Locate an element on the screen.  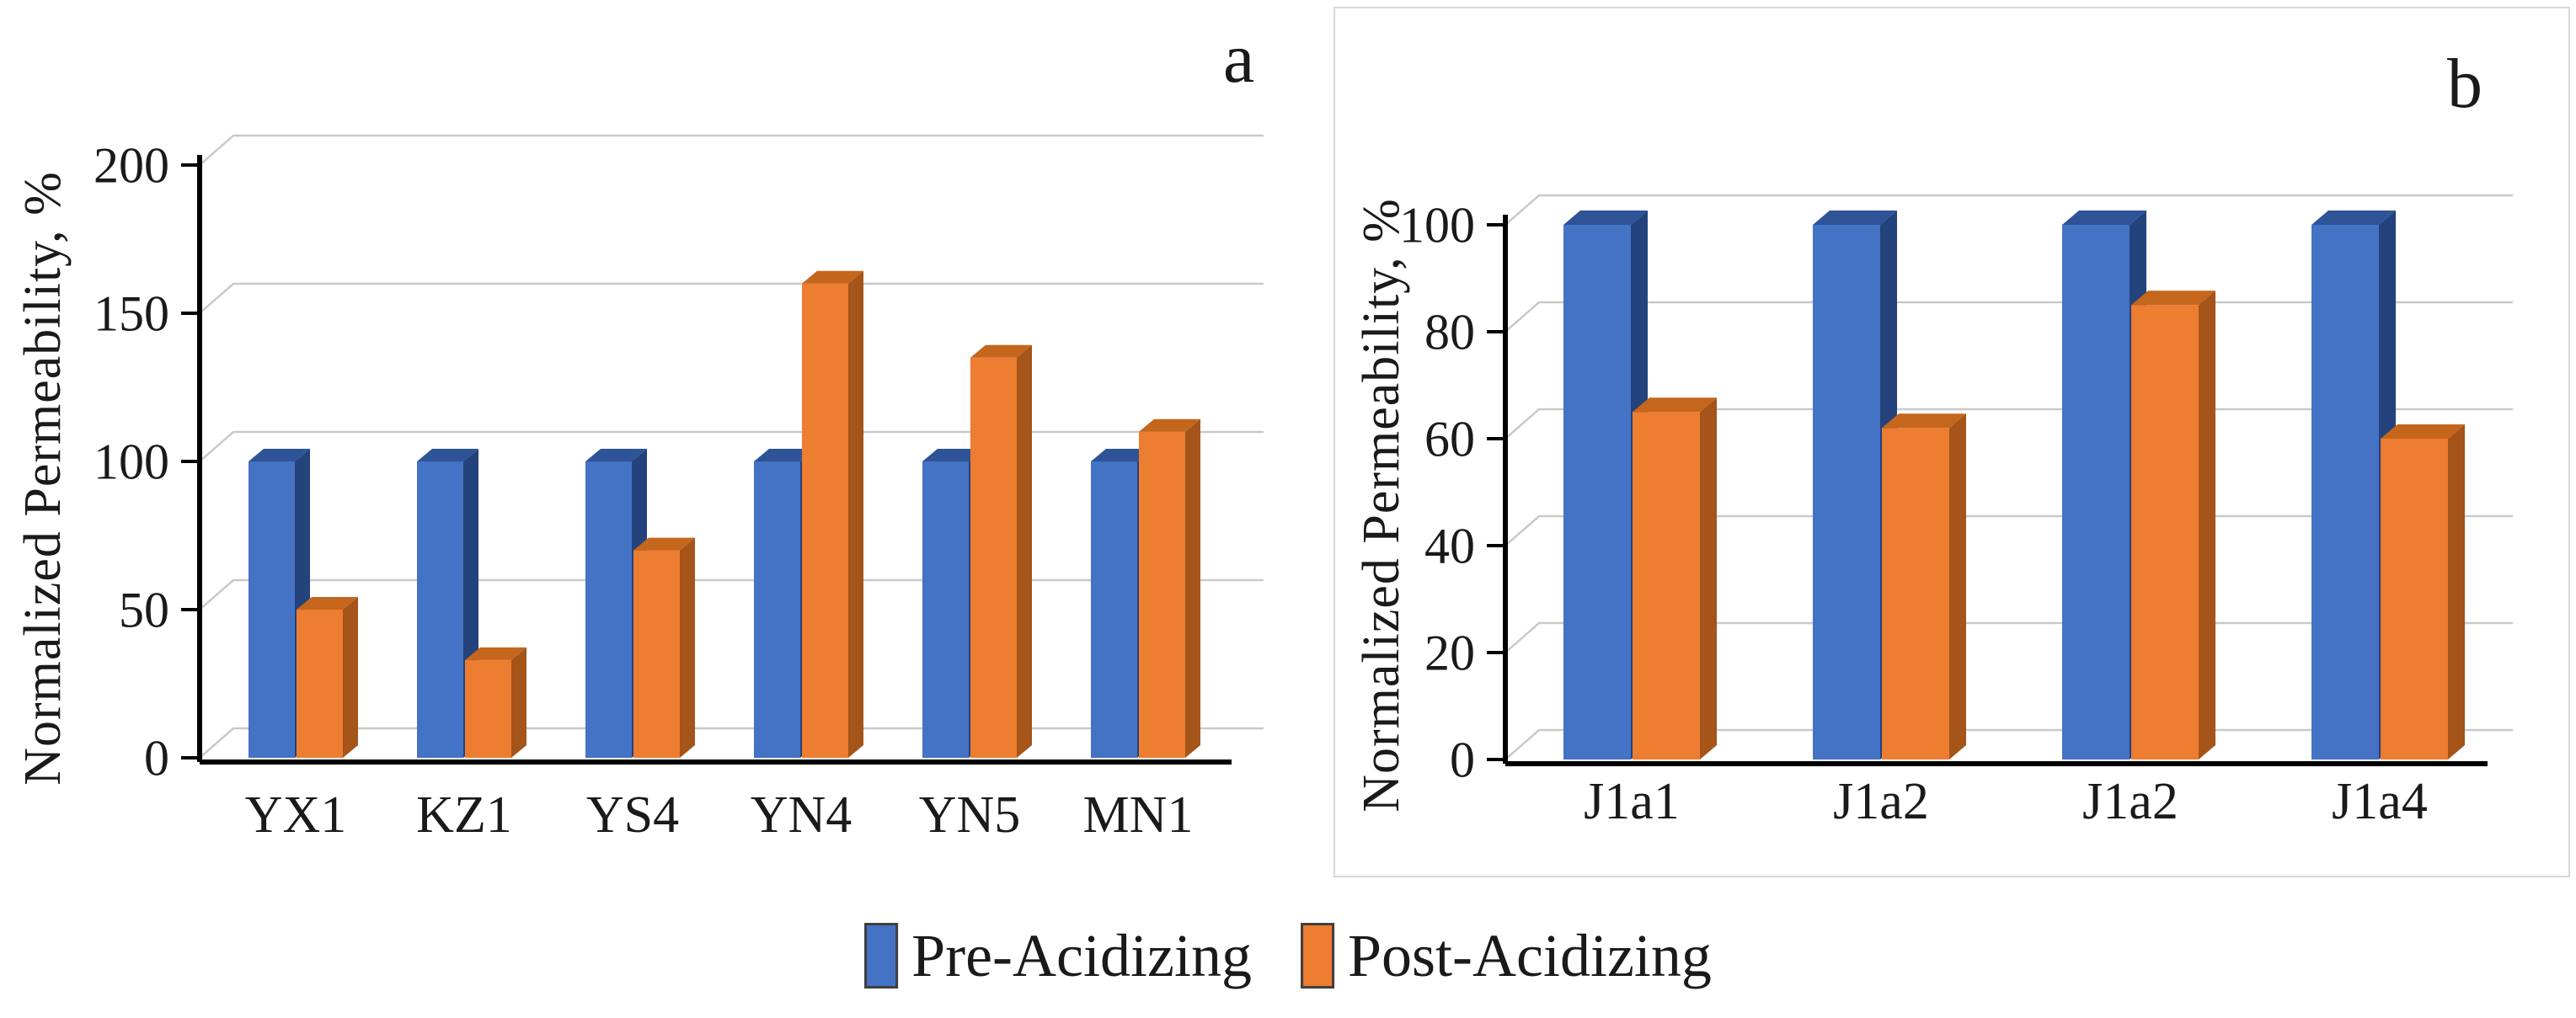
x-category-label-KZ1: KZ1 is located at coordinates (464, 815).